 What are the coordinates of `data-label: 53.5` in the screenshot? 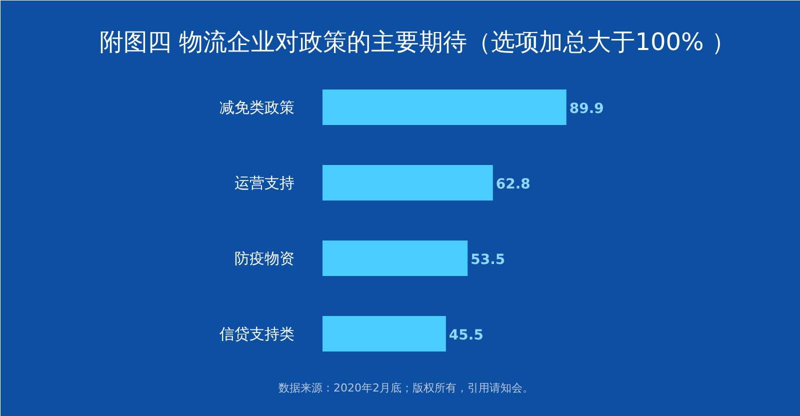 It's located at (488, 260).